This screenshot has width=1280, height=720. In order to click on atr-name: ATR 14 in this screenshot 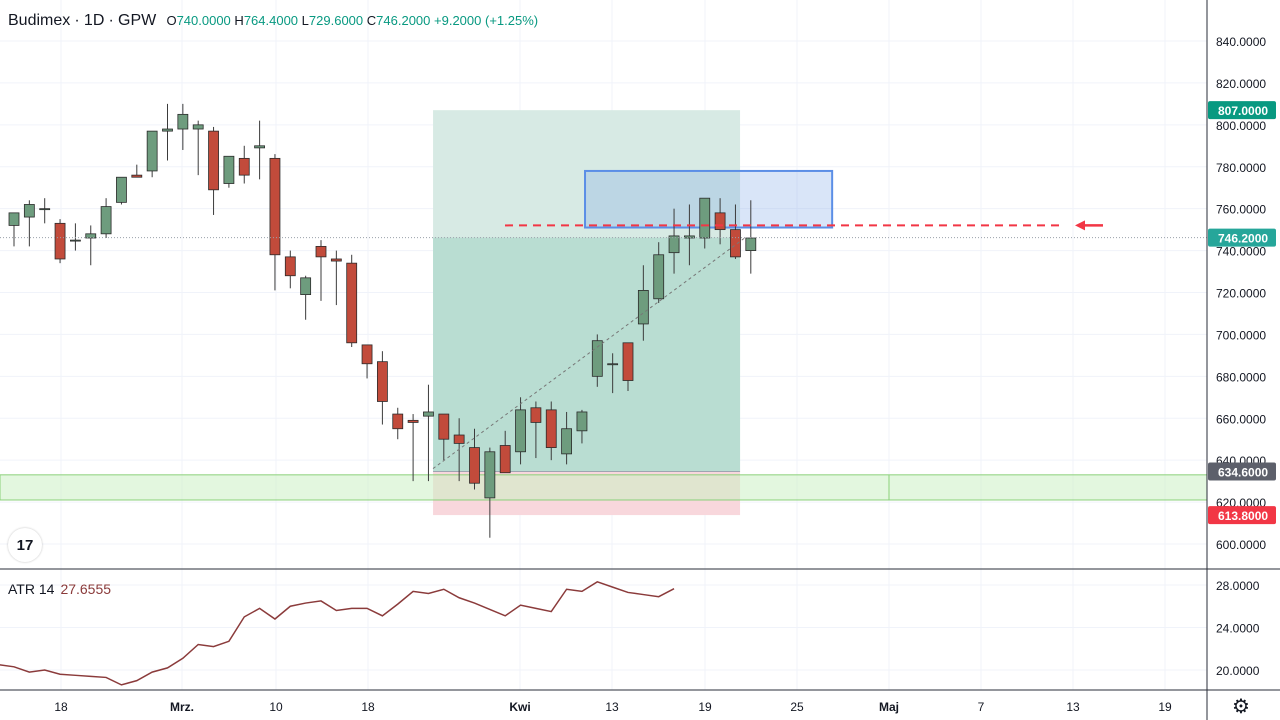, I will do `click(31, 589)`.